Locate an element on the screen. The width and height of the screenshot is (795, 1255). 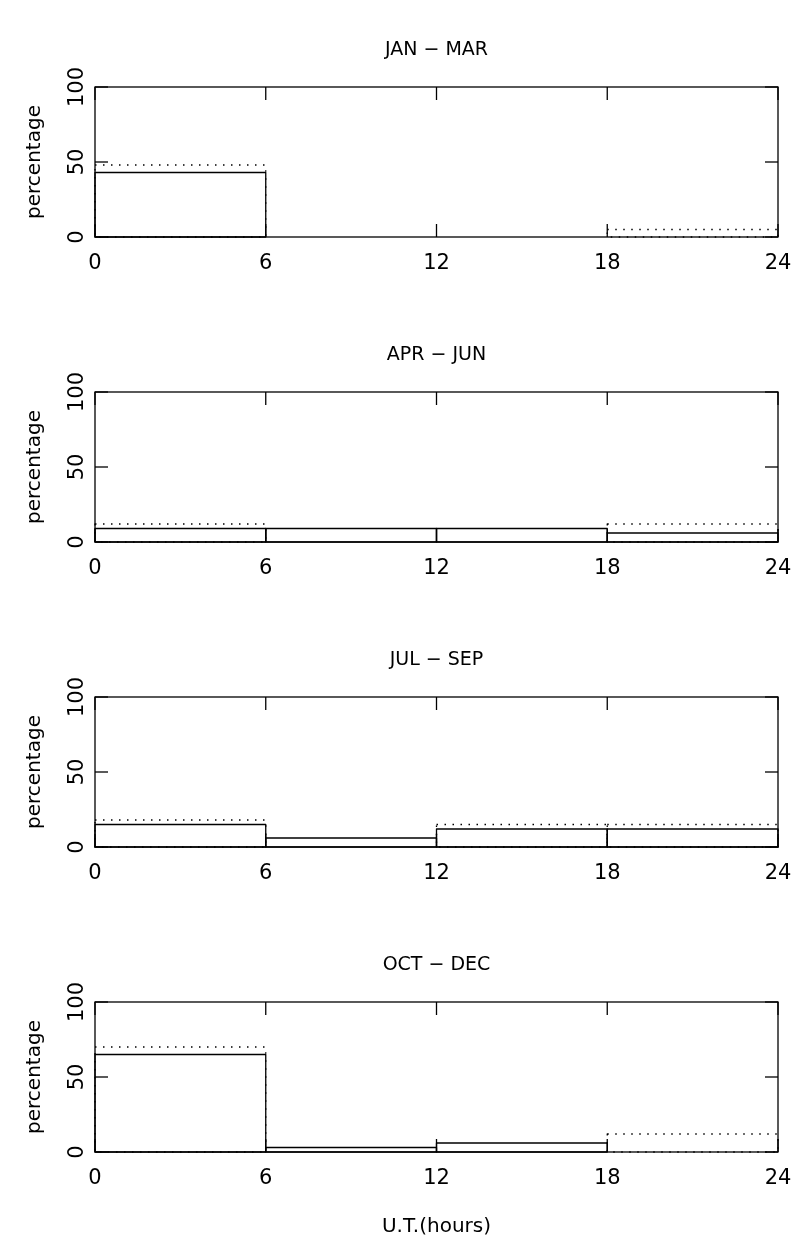
chart-title: APR − JUN is located at coordinates (436, 353).